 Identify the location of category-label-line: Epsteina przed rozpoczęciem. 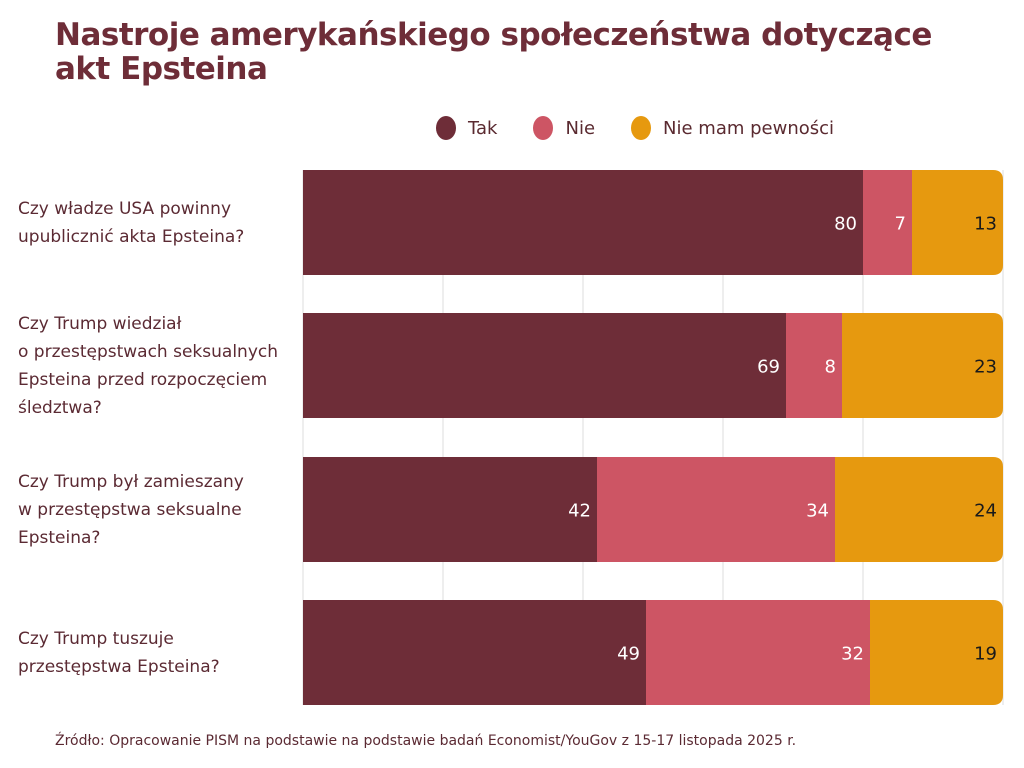
(143, 379).